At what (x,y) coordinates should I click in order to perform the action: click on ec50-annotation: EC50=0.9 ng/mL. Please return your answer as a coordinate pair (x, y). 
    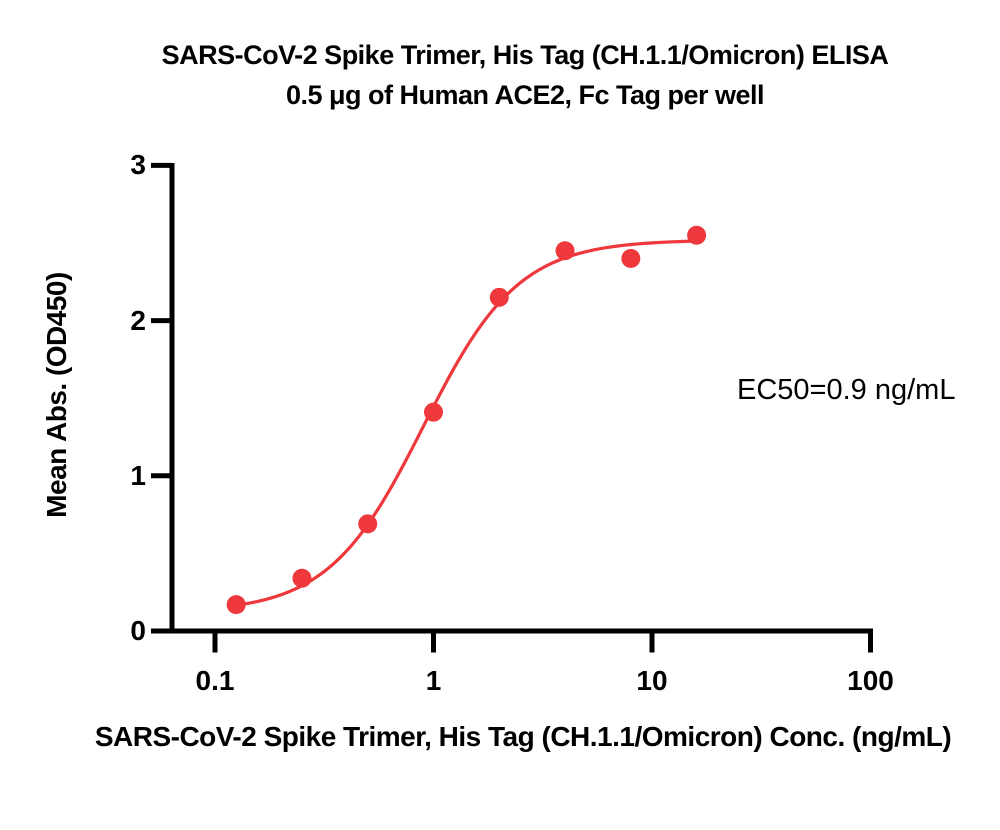
    Looking at the image, I should click on (846, 390).